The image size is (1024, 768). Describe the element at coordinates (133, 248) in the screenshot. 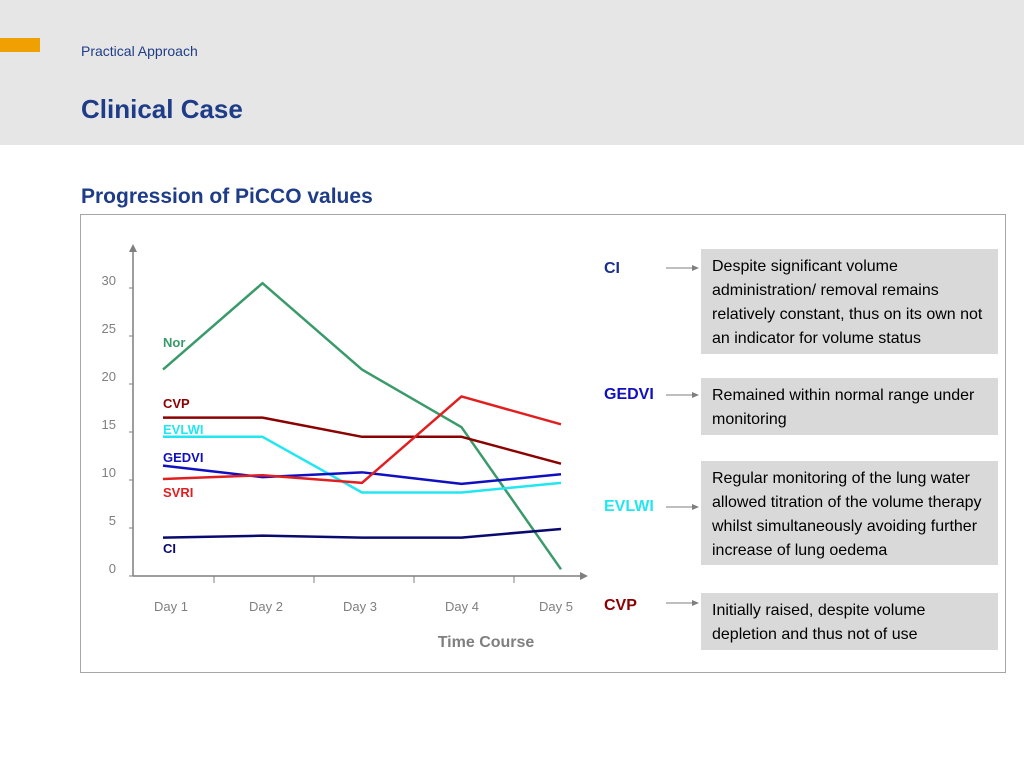

I see `y-axis-arrow` at that location.